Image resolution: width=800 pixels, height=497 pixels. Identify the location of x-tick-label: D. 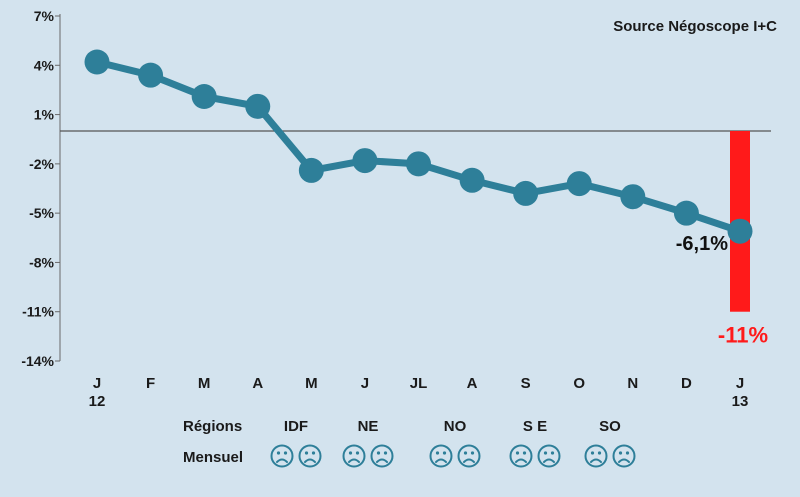
(686, 383).